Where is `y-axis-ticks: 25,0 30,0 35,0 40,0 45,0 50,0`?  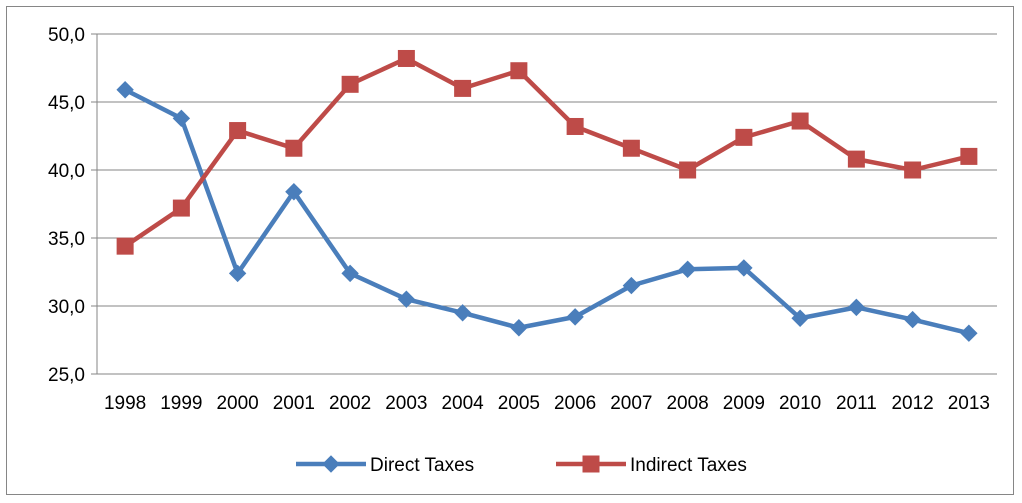 y-axis-ticks: 25,0 30,0 35,0 40,0 45,0 50,0 is located at coordinates (66, 205).